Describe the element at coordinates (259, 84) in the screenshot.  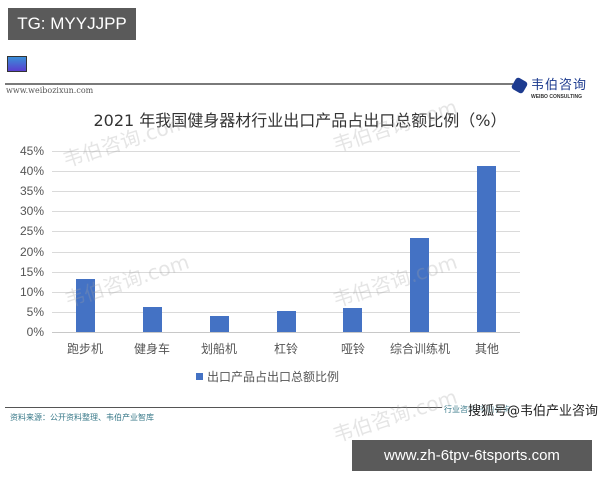
I see `header-divider` at that location.